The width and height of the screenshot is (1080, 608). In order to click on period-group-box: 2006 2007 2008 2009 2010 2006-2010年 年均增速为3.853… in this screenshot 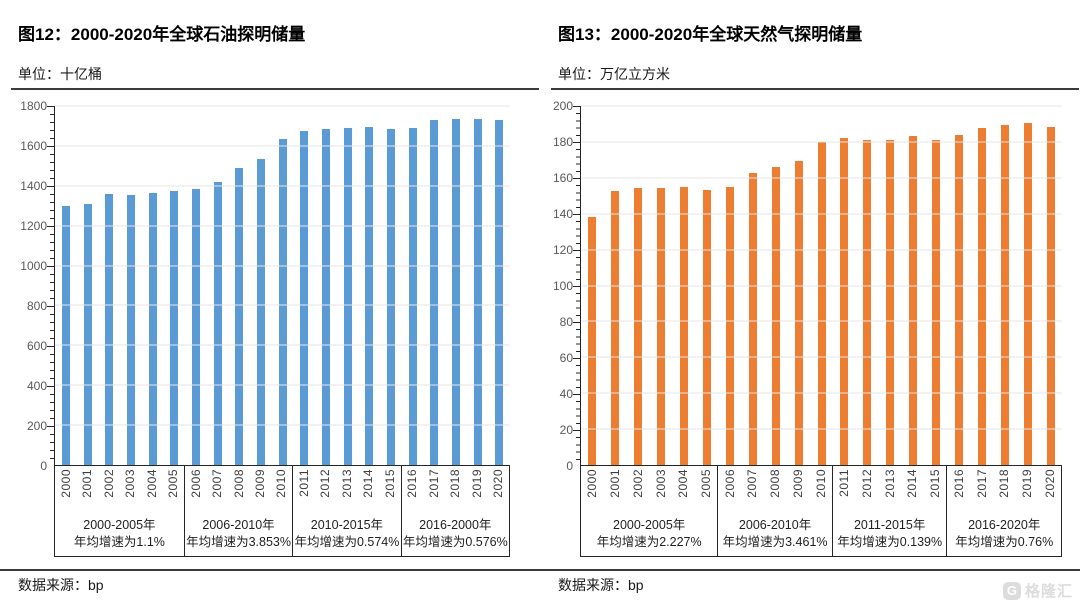, I will do `click(239, 511)`.